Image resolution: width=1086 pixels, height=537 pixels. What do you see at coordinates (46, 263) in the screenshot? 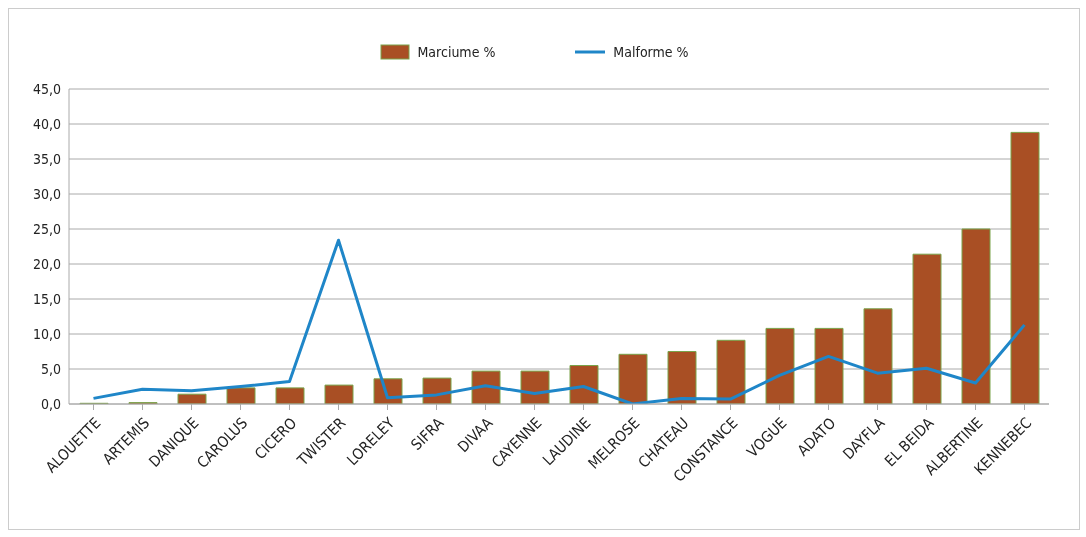
I see `y-tick-label: 20,0` at bounding box center [46, 263].